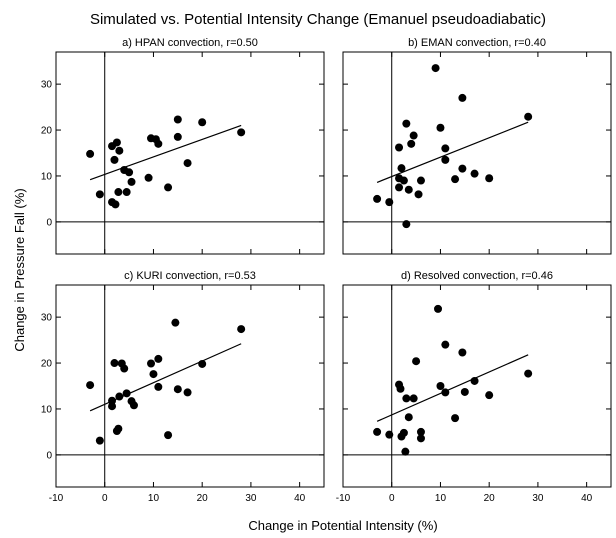 The image size is (616, 538). I want to click on panel-title: d) Resolved convection, r=0.46, so click(477, 276).